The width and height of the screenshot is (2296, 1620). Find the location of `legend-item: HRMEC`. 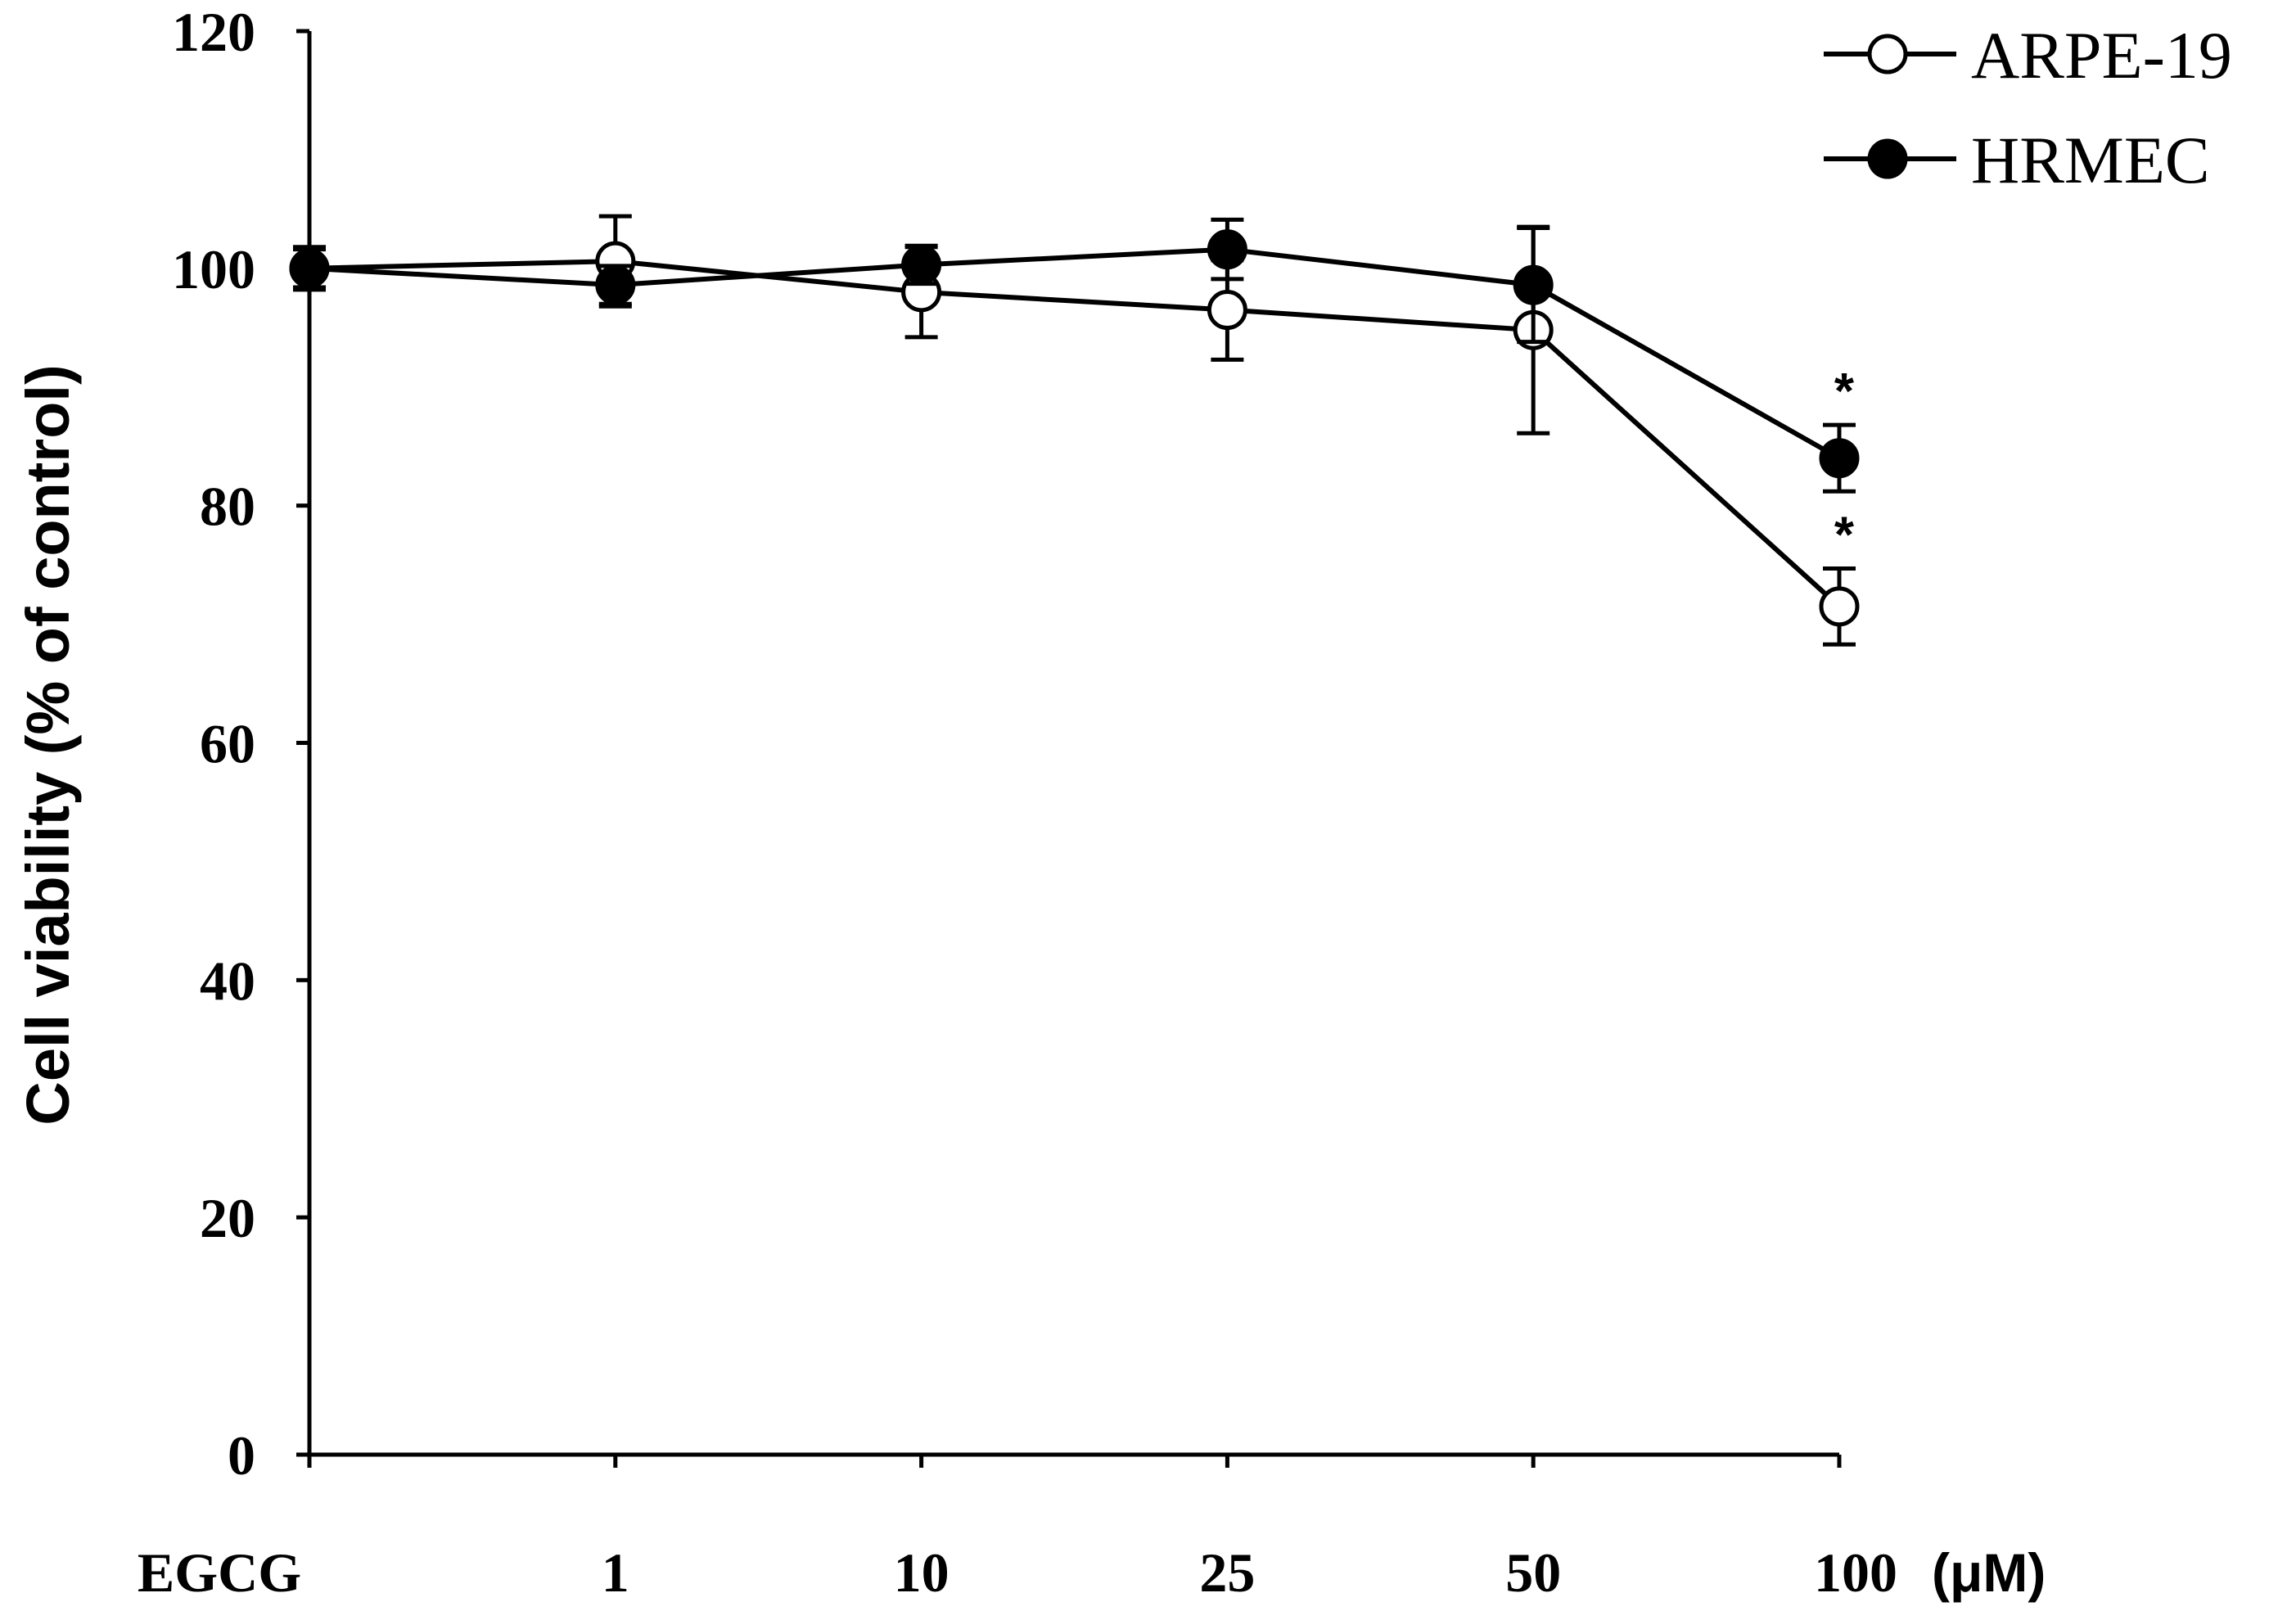

legend-item: HRMEC is located at coordinates (2017, 160).